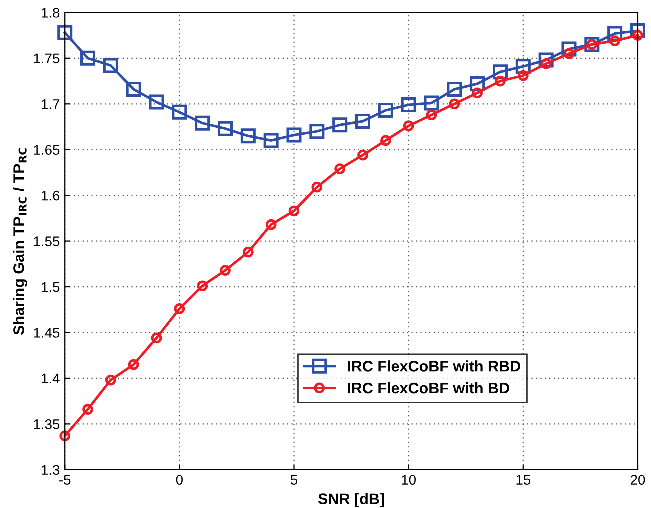  I want to click on x-tick-label: -5, so click(65, 480).